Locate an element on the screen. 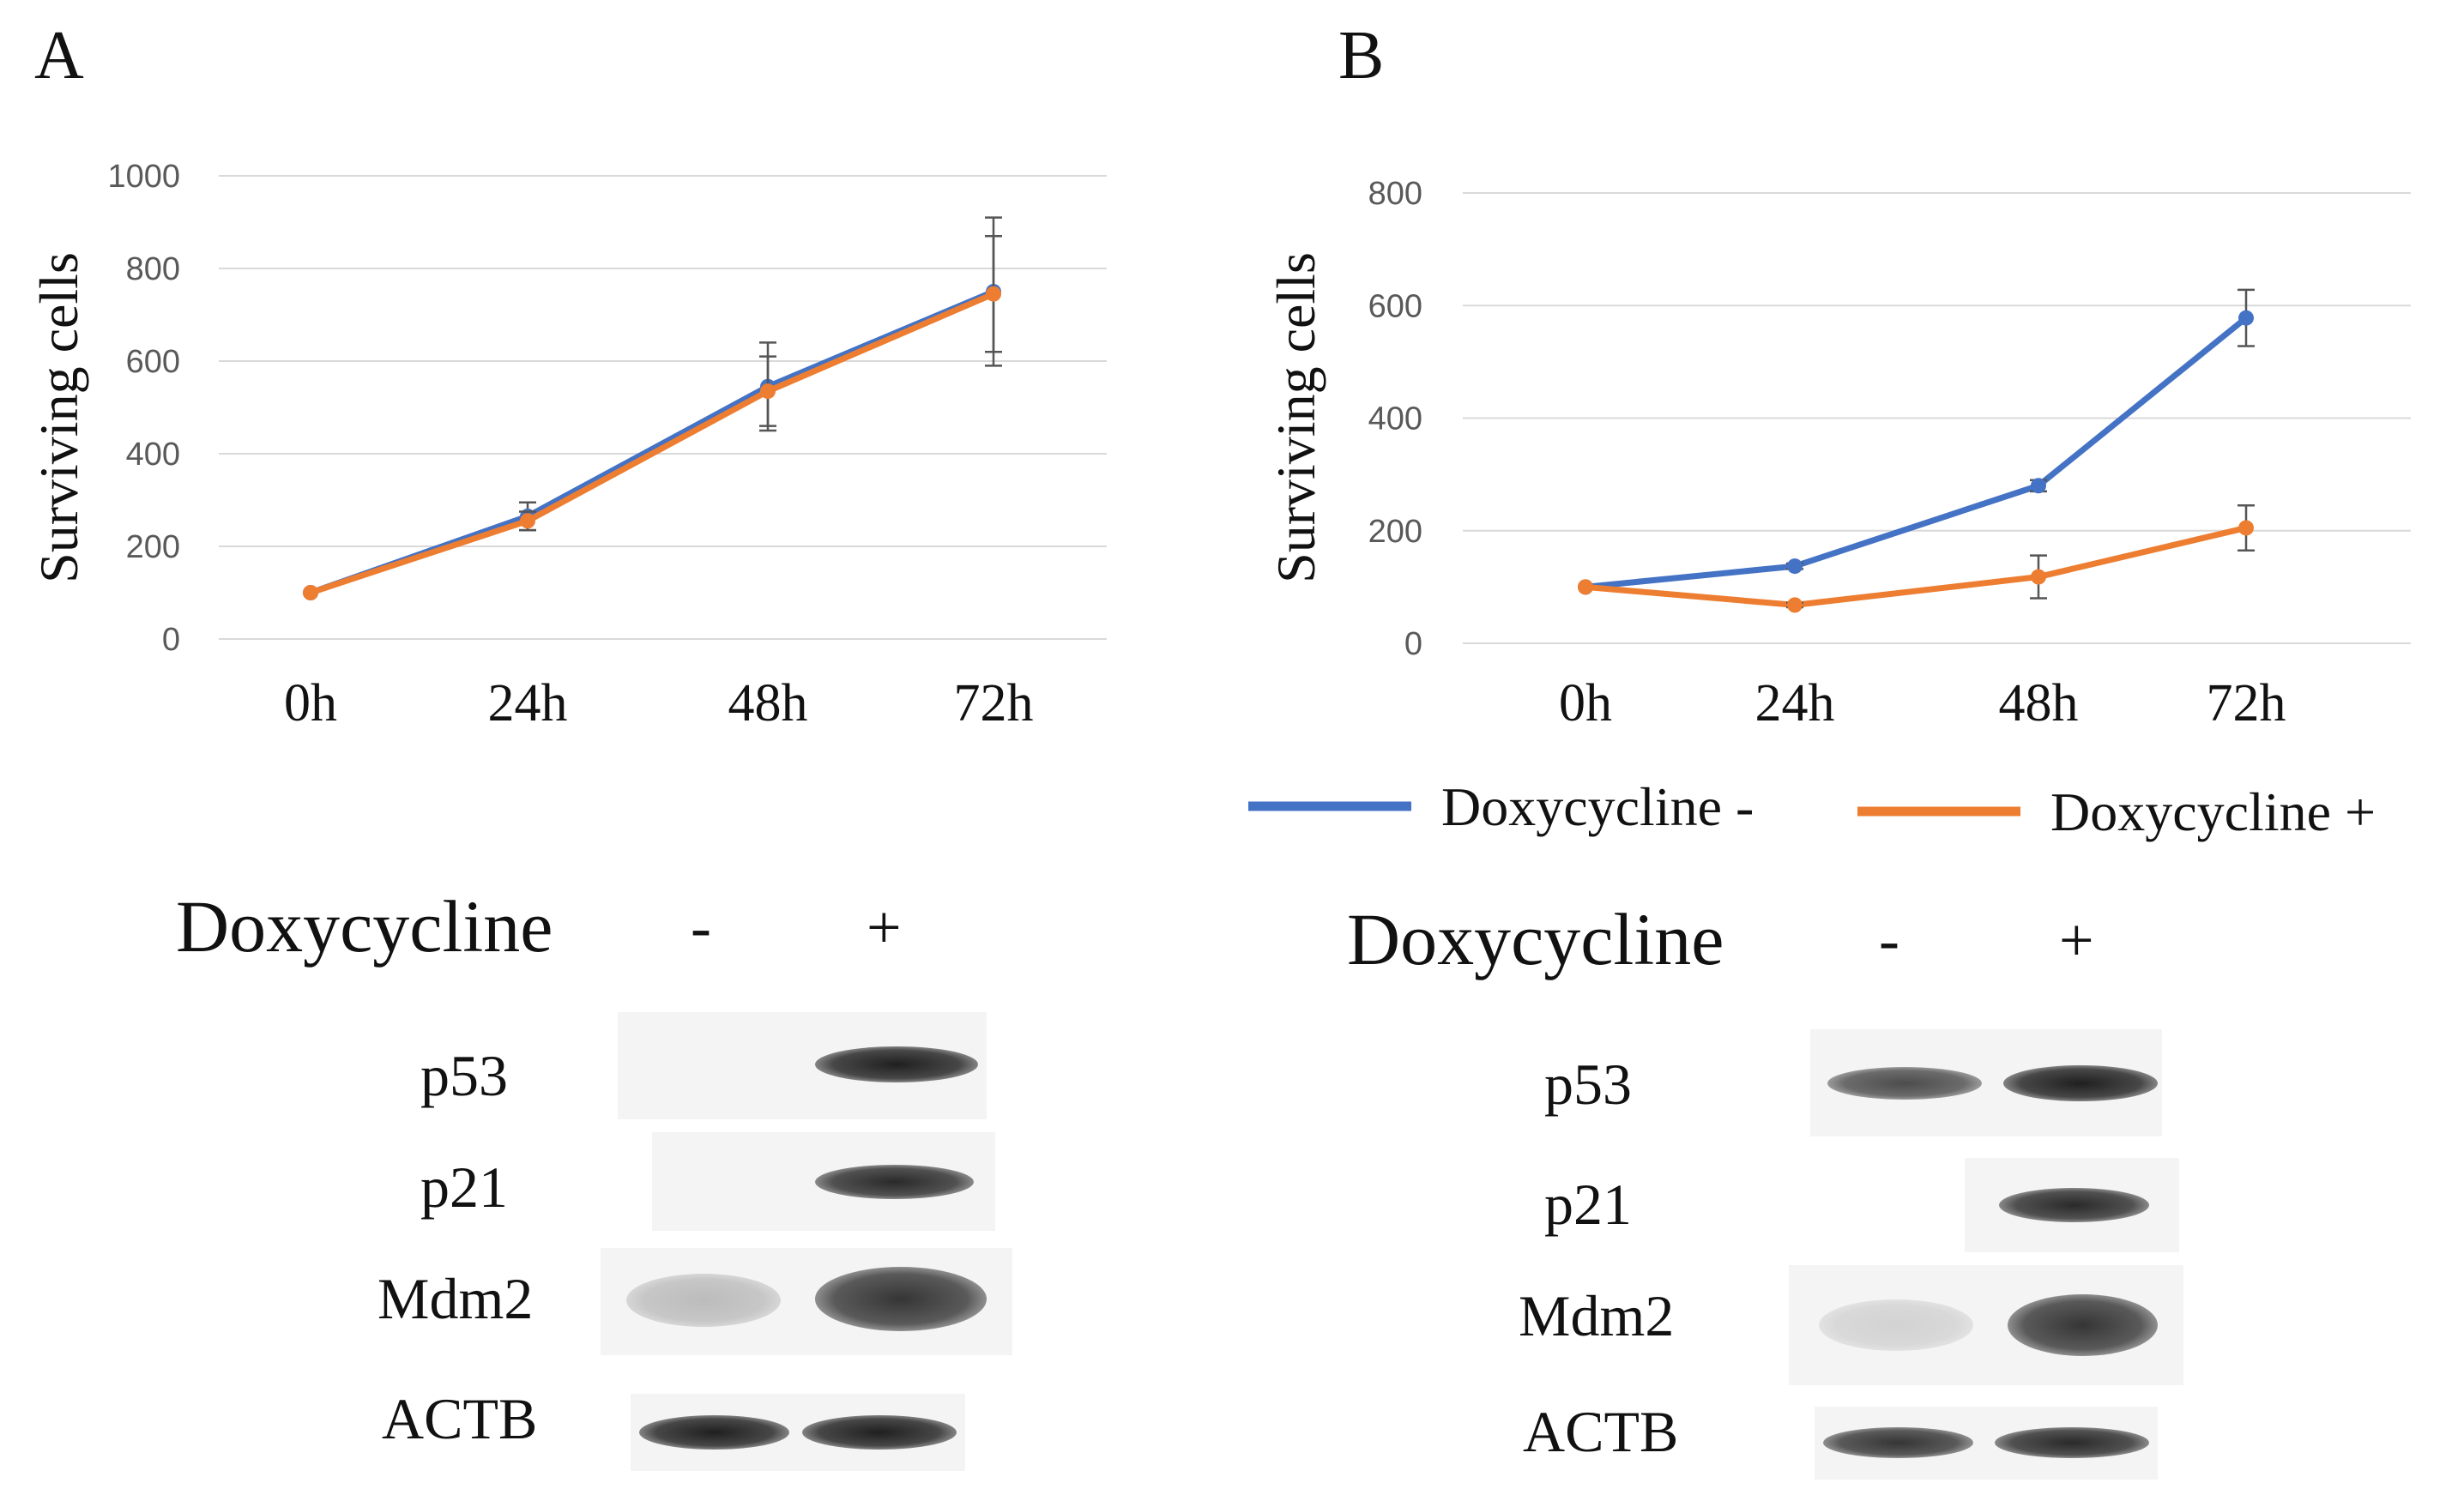 The width and height of the screenshot is (2464, 1501). panel-letter-a: A is located at coordinates (59, 56).